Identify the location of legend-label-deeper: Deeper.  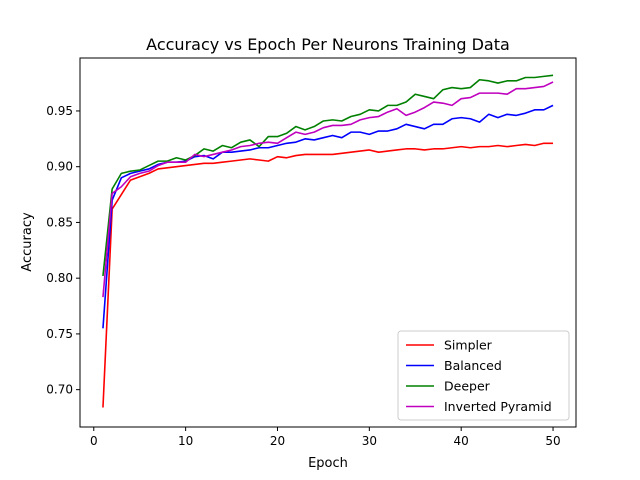
(467, 386).